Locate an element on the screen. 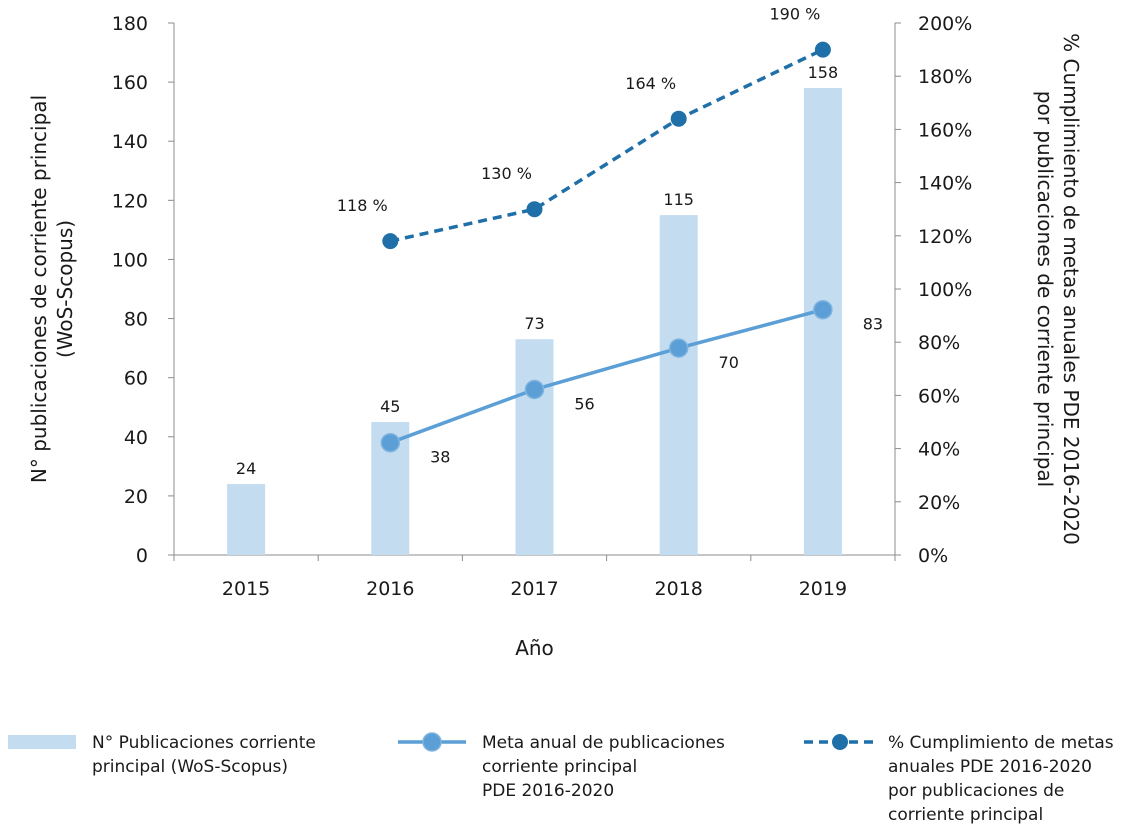 The image size is (1136, 829). y2-tick-label: 80% is located at coordinates (939, 343).